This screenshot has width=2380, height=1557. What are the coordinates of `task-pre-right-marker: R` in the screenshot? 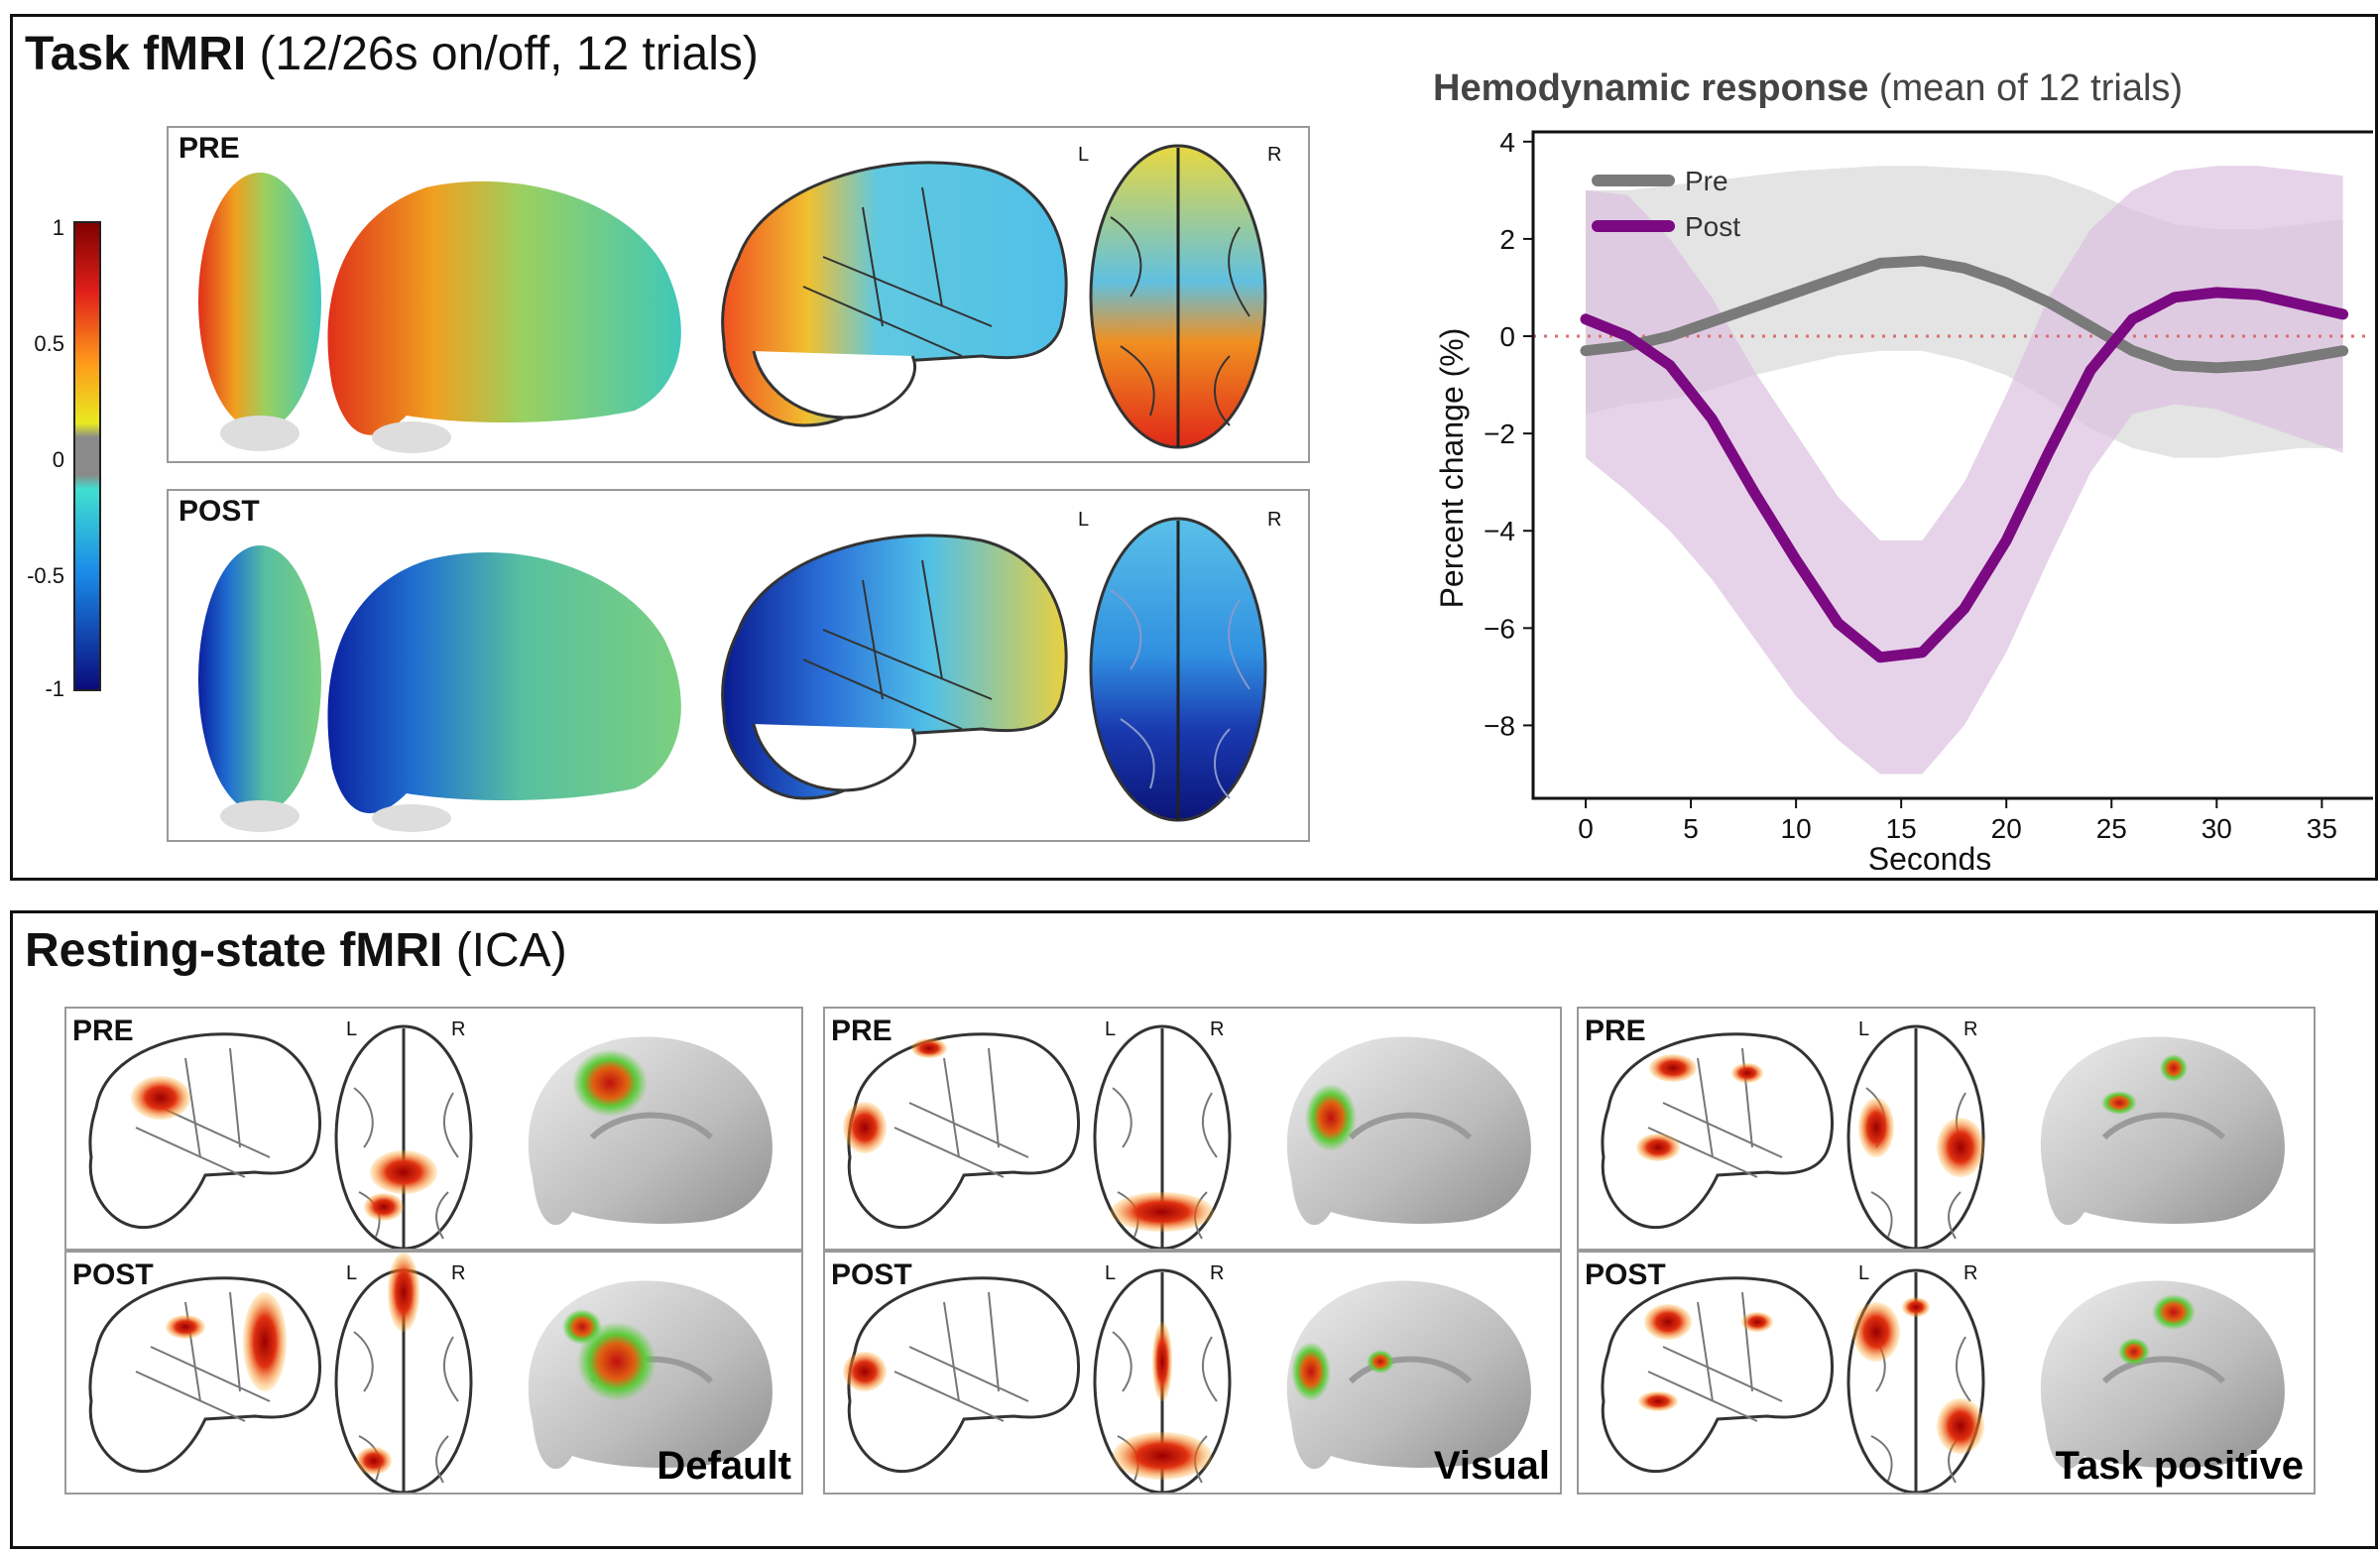 It's located at (1274, 155).